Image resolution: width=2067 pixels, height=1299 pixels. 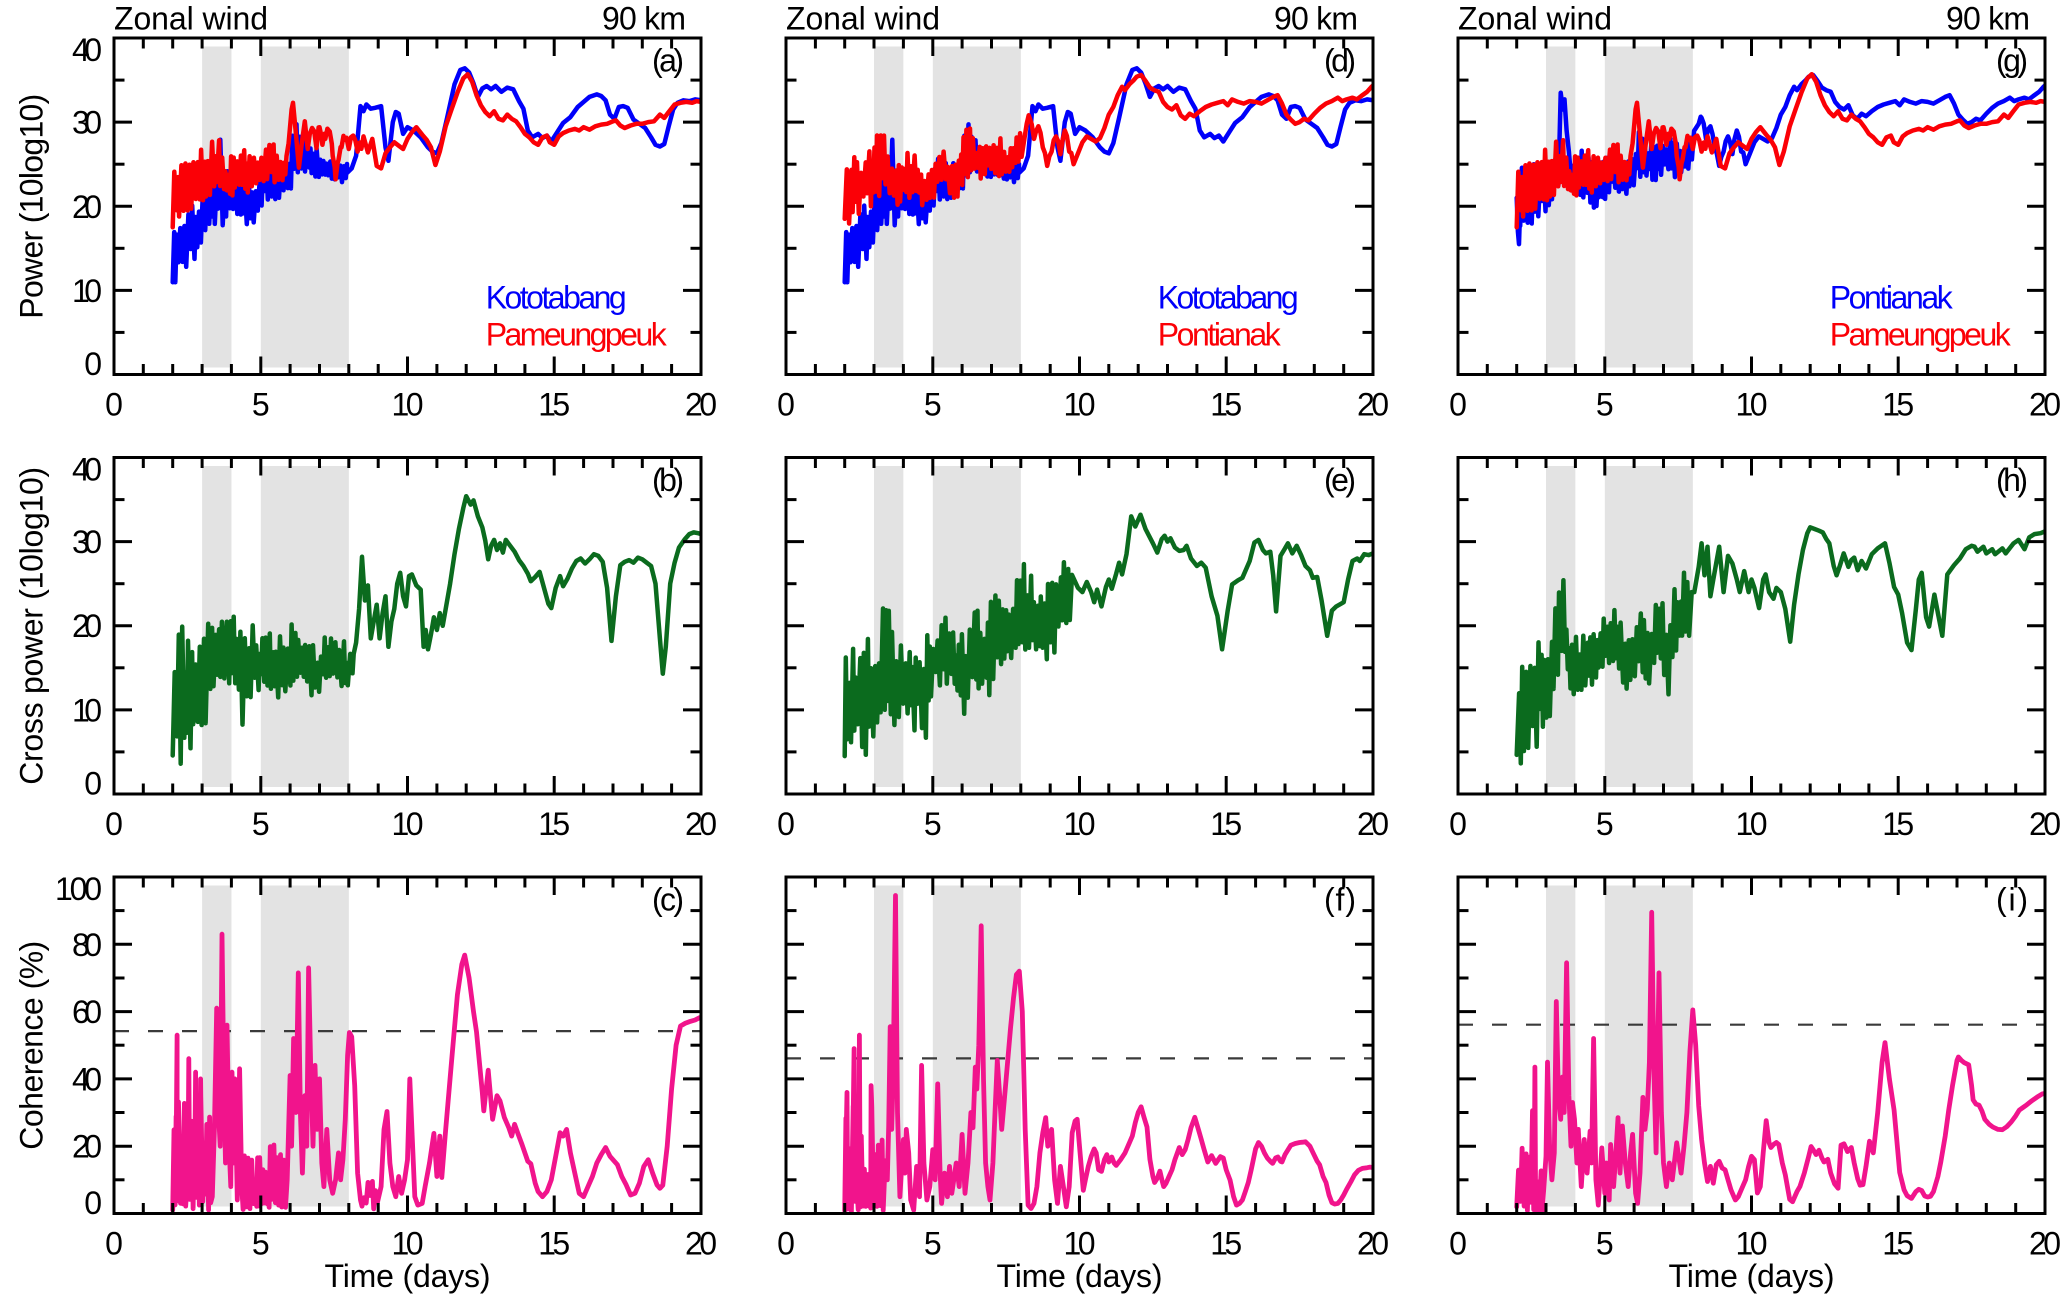 What do you see at coordinates (32, 1045) in the screenshot?
I see `svg-text: Coherence (%)` at bounding box center [32, 1045].